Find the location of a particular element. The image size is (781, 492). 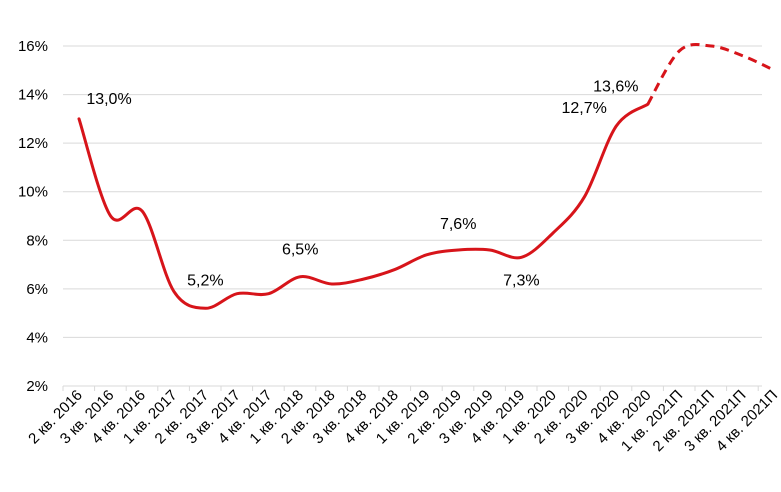

data-label: 13,6% is located at coordinates (615, 86).